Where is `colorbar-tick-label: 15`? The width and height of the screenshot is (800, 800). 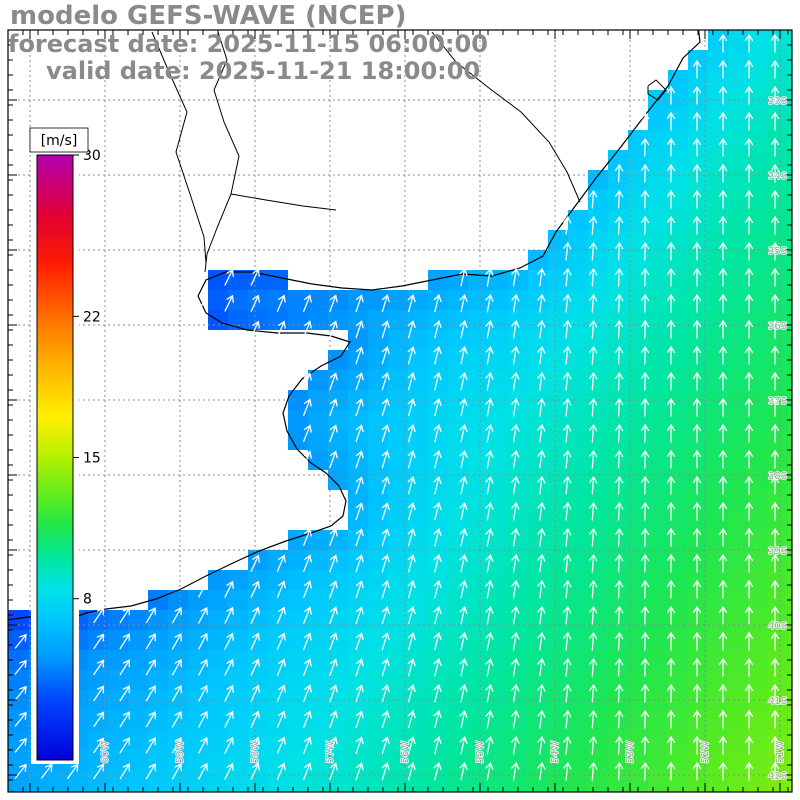
colorbar-tick-label: 15 is located at coordinates (92, 459).